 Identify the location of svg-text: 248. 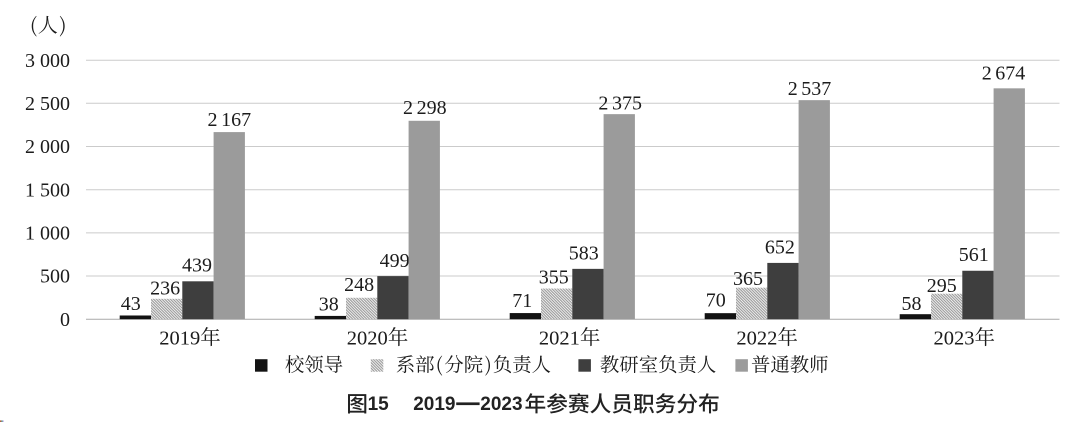
(359, 285).